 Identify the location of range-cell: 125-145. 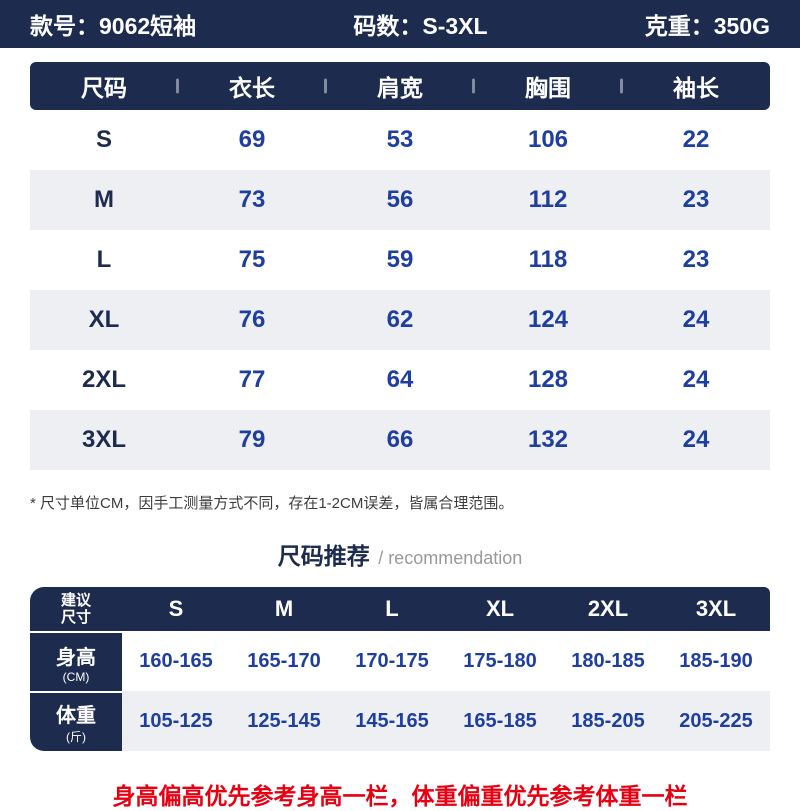
(284, 721).